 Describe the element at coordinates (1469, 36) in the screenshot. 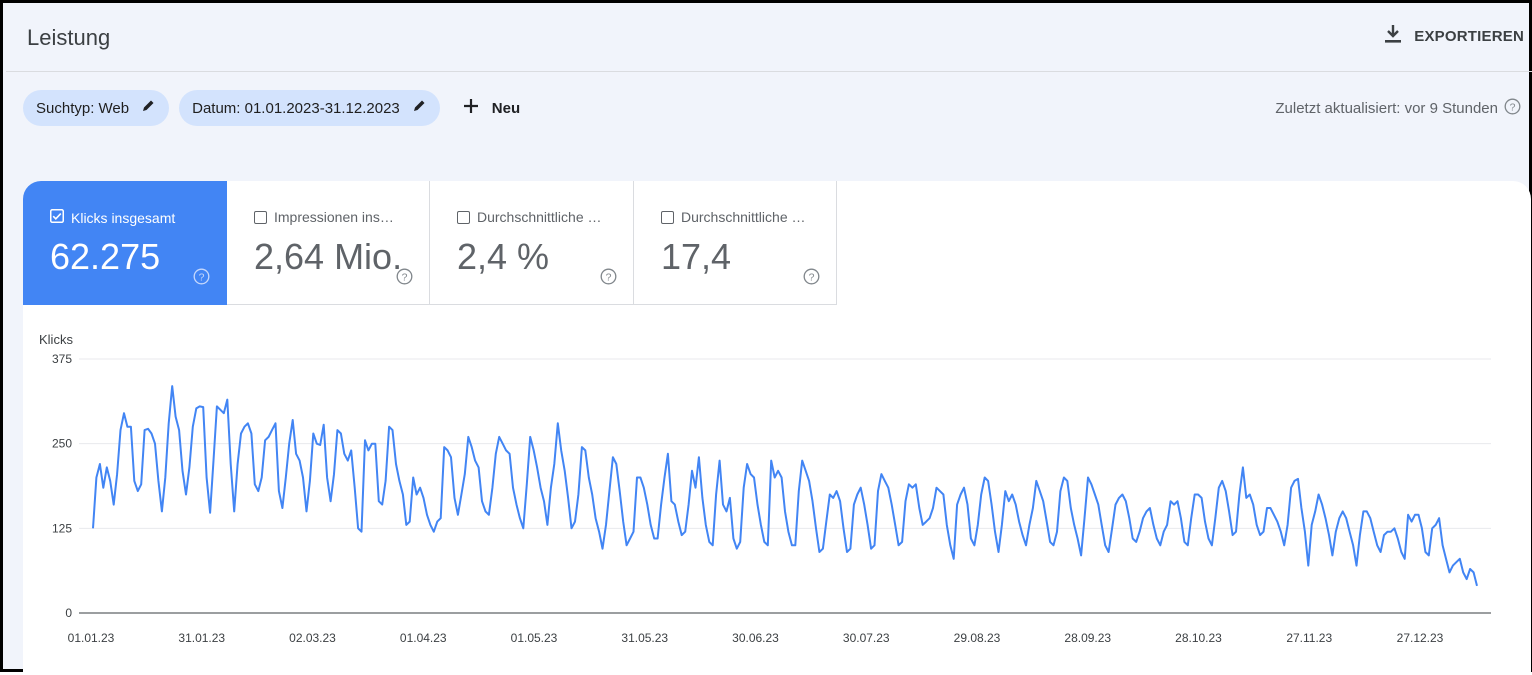

I see `export-label: EXPORTIEREN` at that location.